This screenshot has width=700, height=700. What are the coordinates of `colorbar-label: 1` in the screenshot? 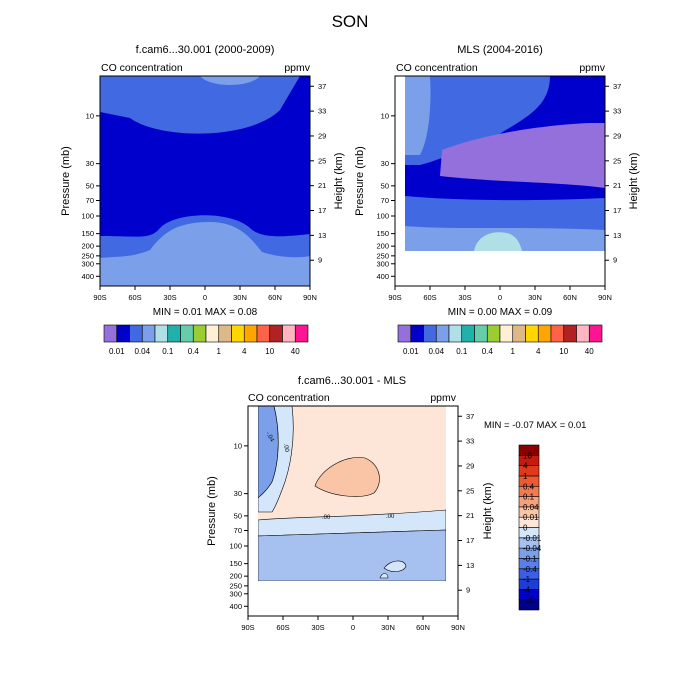 It's located at (513, 351).